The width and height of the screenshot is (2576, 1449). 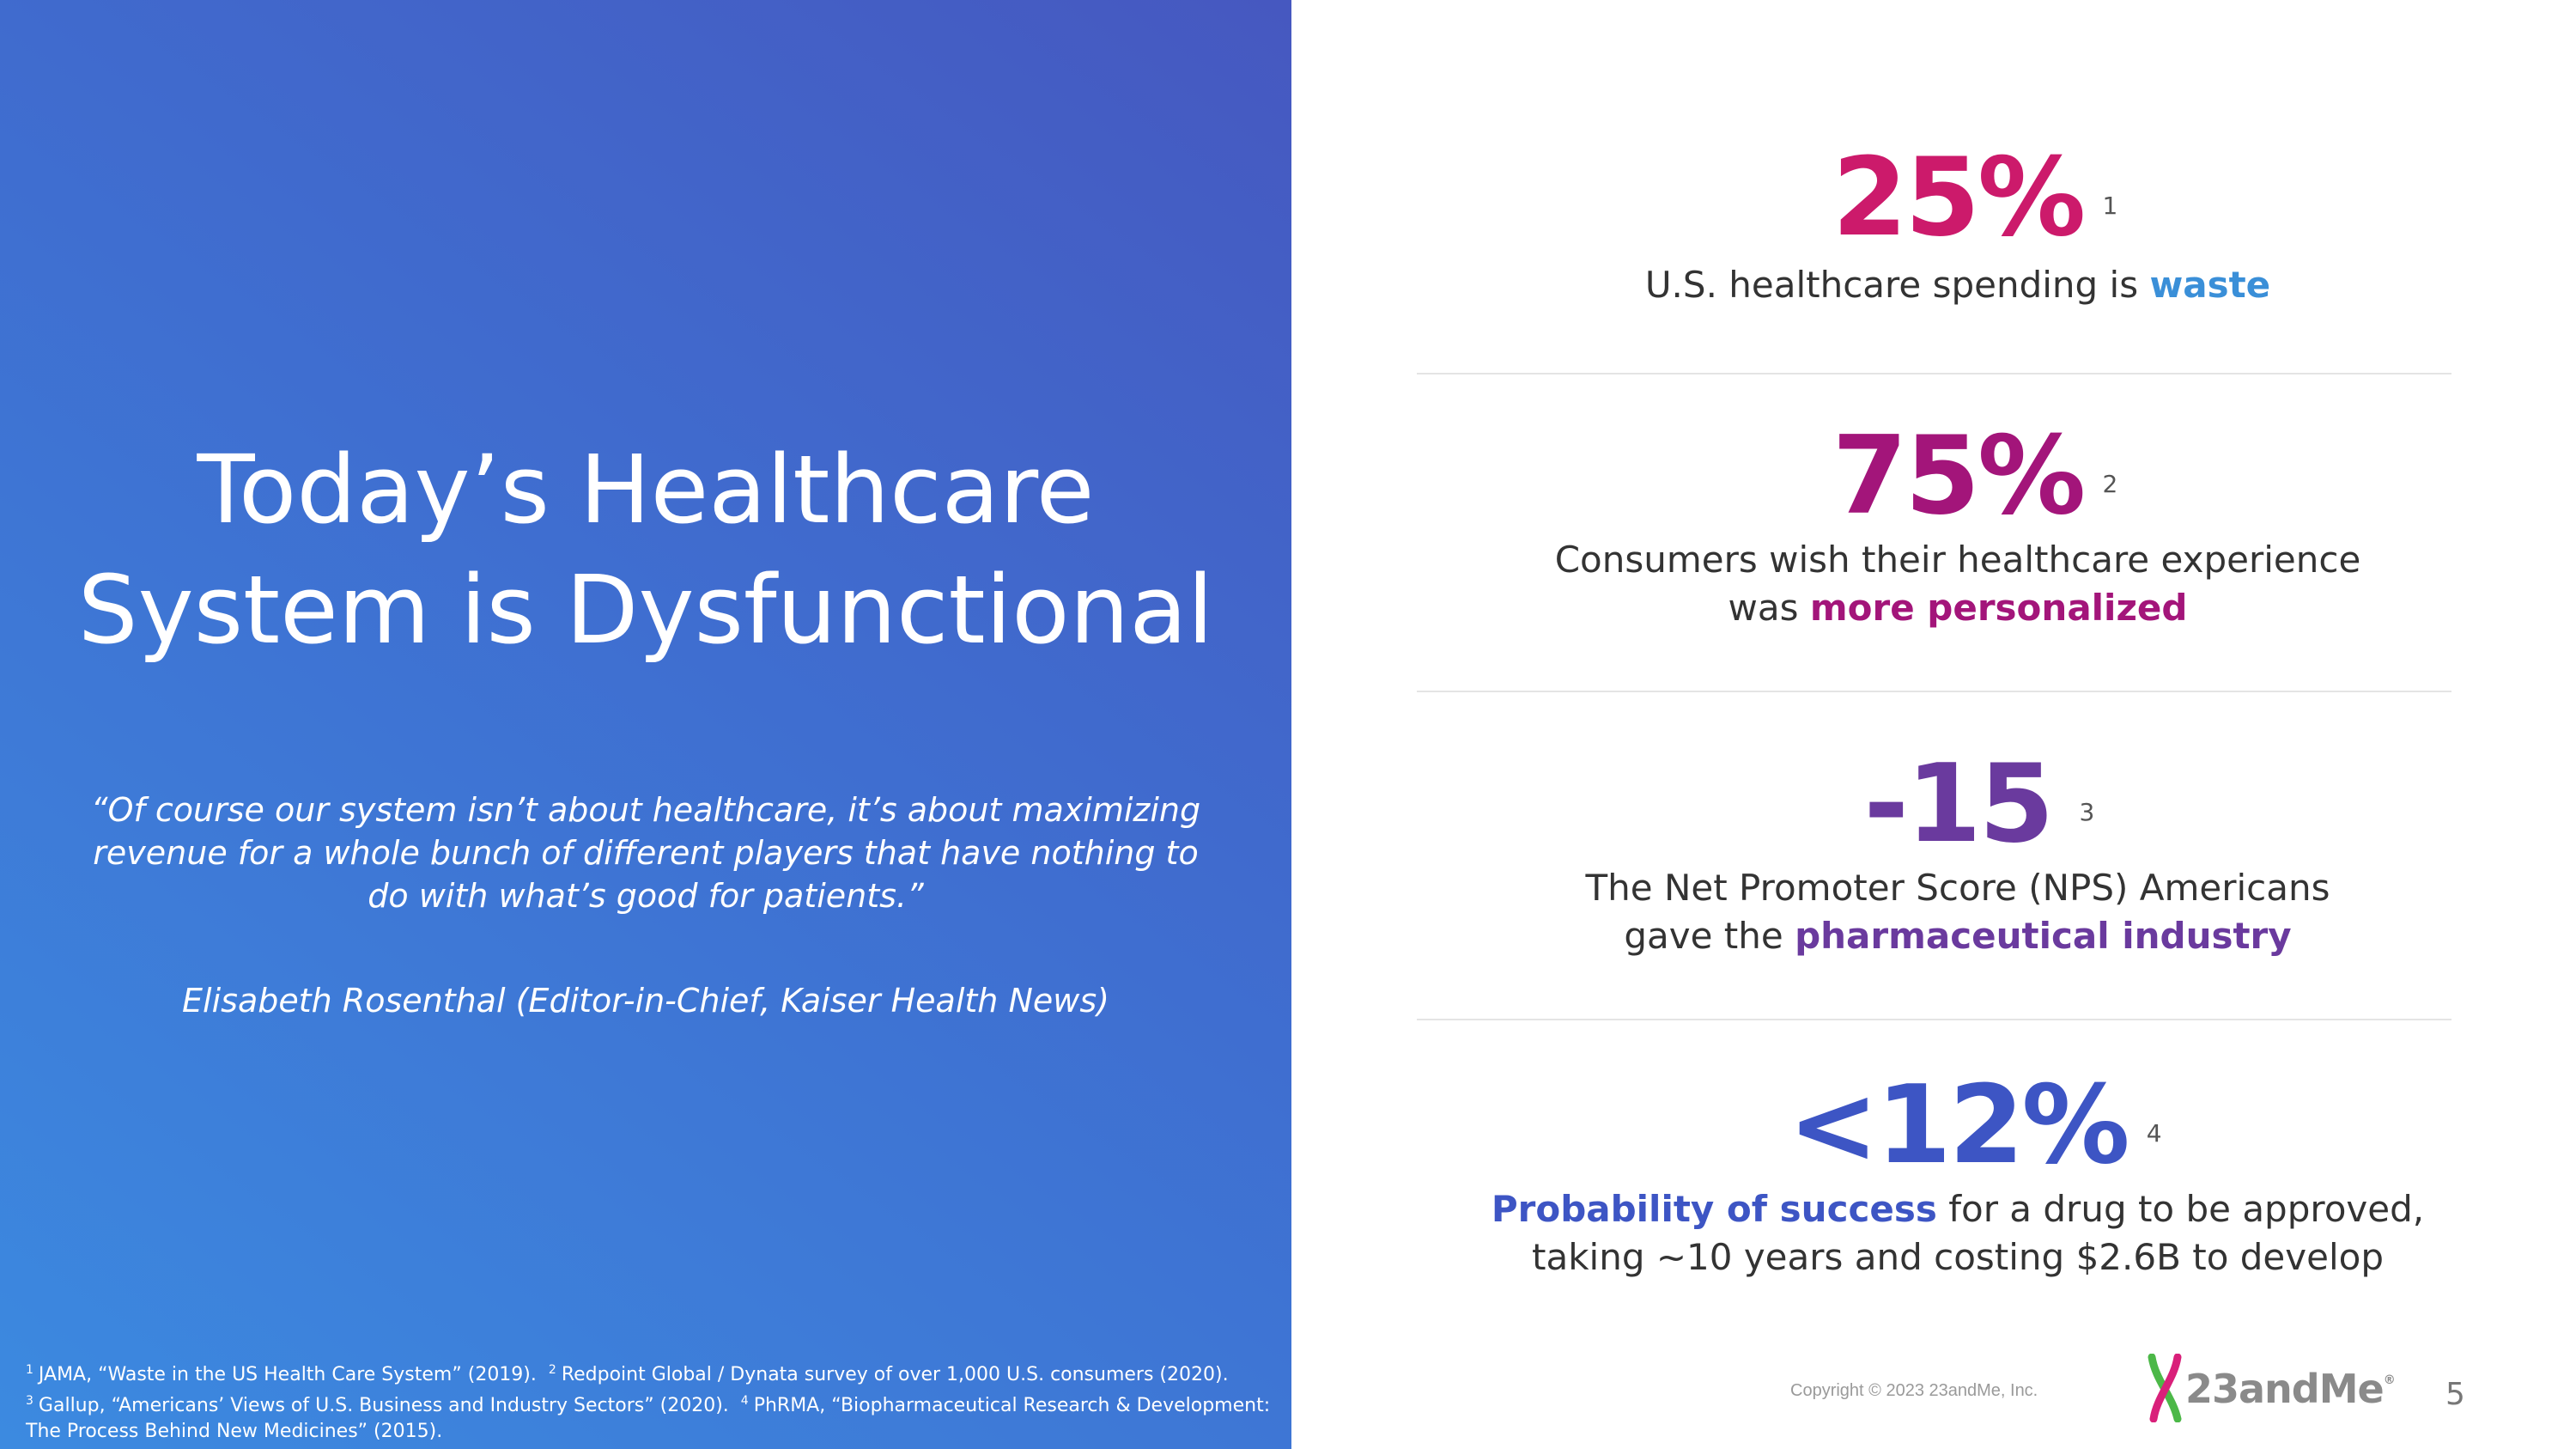 What do you see at coordinates (1897, 285) in the screenshot?
I see `stat-desc-text: U.S. healthcare spending is` at bounding box center [1897, 285].